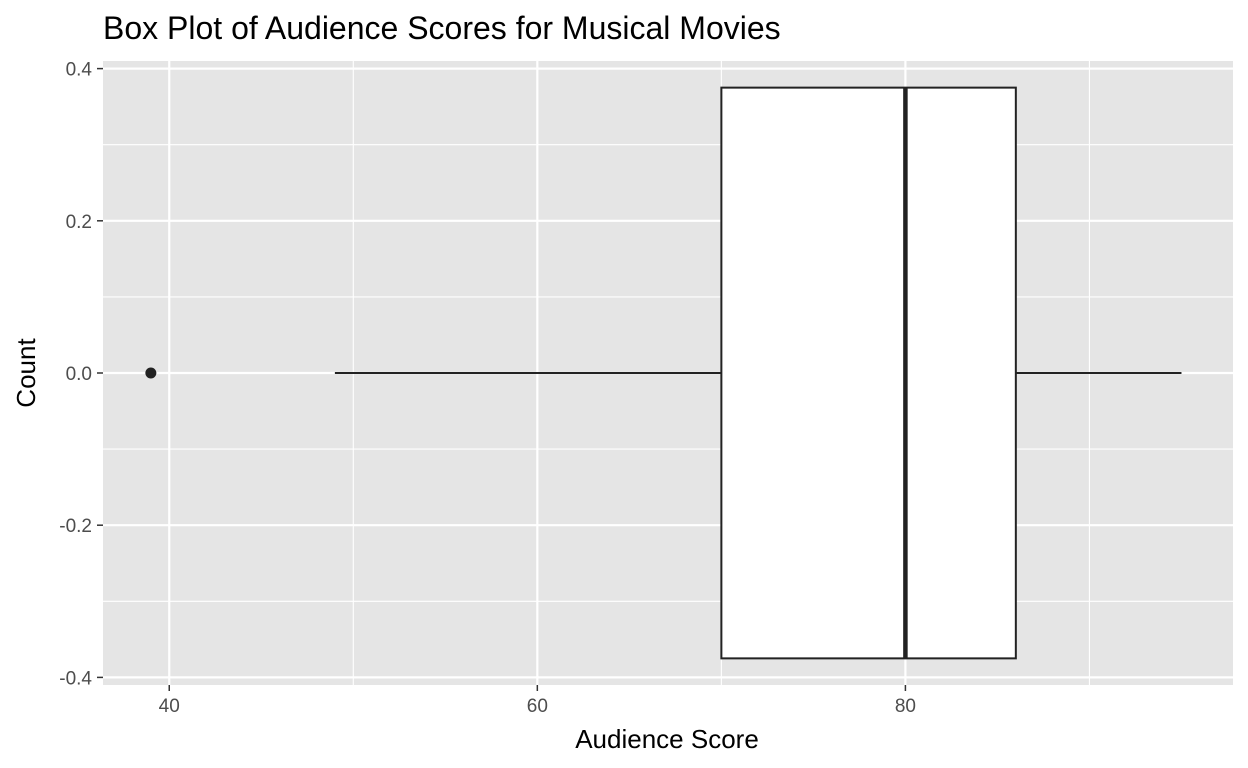 This screenshot has height=768, width=1248. I want to click on y-tick-label: 0.4, so click(79, 70).